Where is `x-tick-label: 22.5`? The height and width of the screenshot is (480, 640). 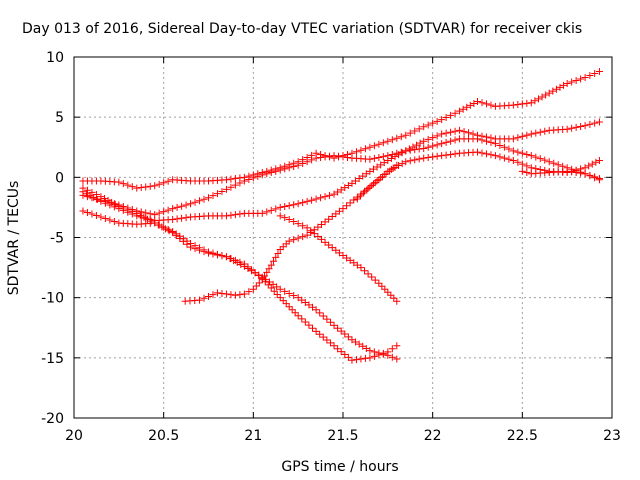
x-tick-label: 22.5 is located at coordinates (522, 436).